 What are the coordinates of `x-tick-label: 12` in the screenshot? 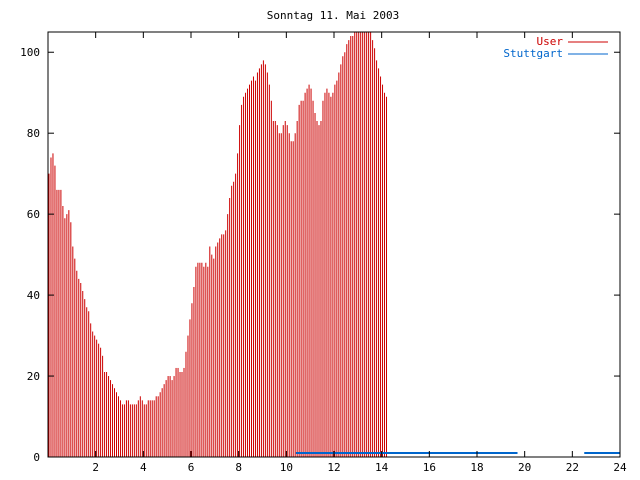 It's located at (333, 467).